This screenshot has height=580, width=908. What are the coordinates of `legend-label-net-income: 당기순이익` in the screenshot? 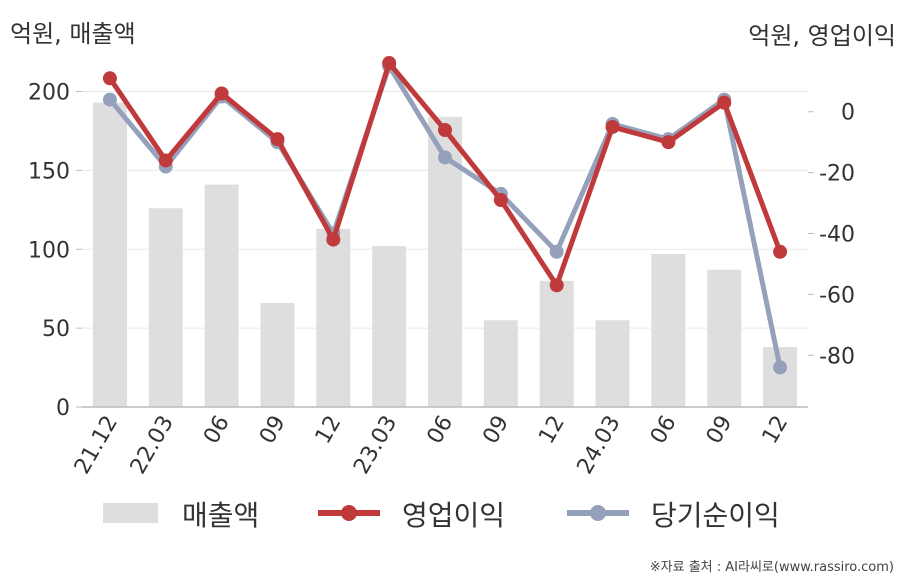 It's located at (715, 515).